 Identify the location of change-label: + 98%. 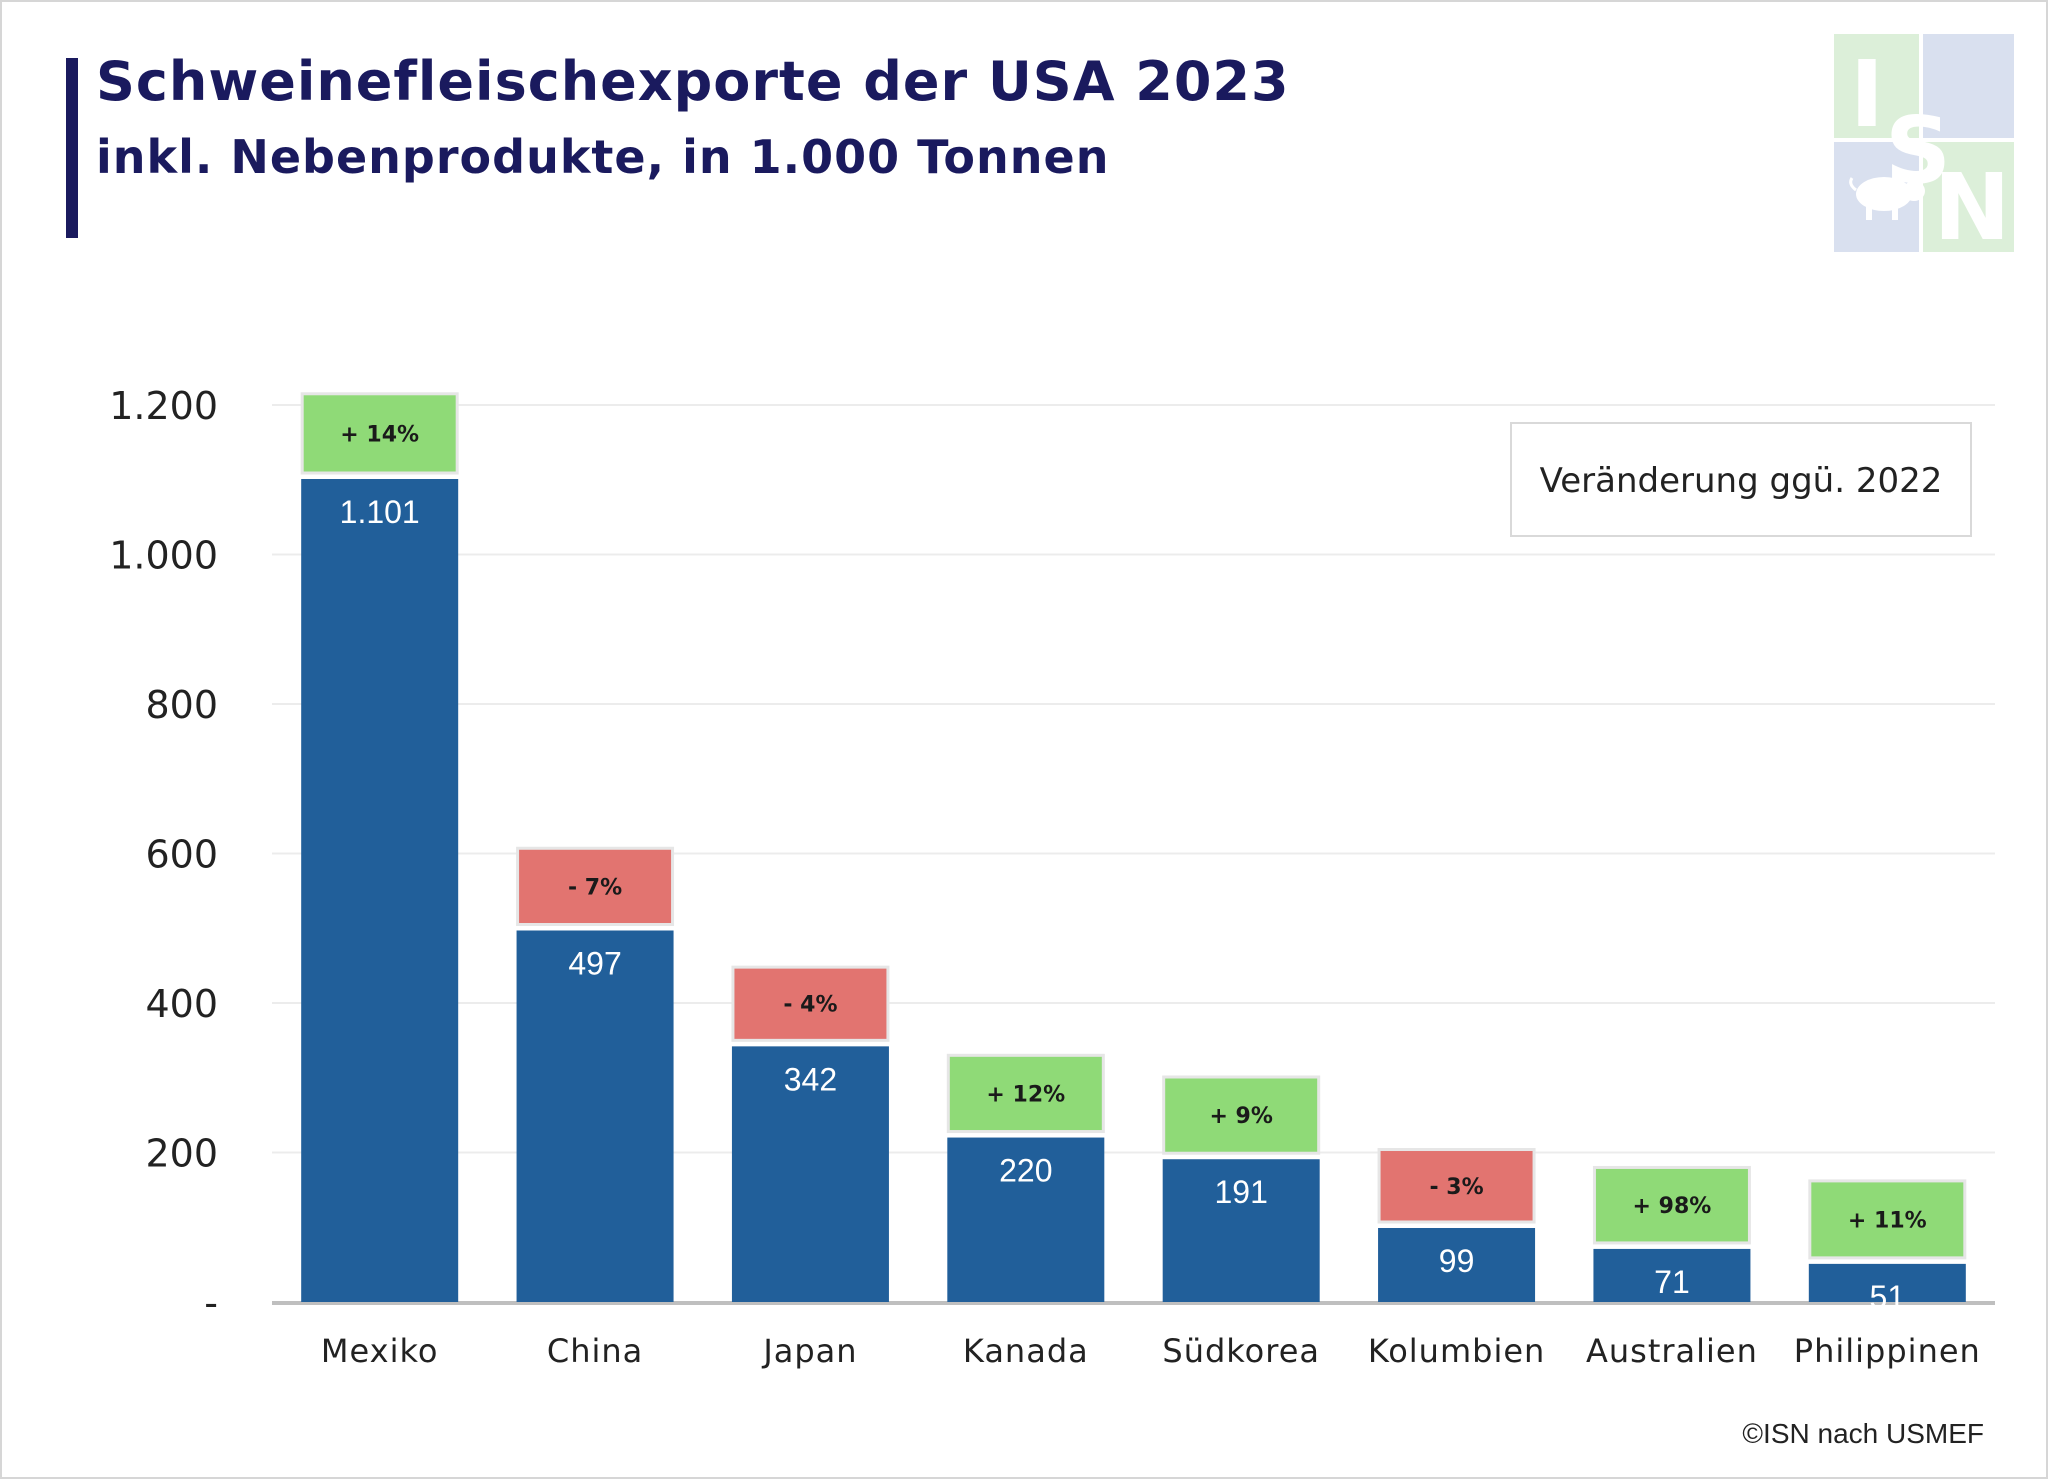
(1672, 1206).